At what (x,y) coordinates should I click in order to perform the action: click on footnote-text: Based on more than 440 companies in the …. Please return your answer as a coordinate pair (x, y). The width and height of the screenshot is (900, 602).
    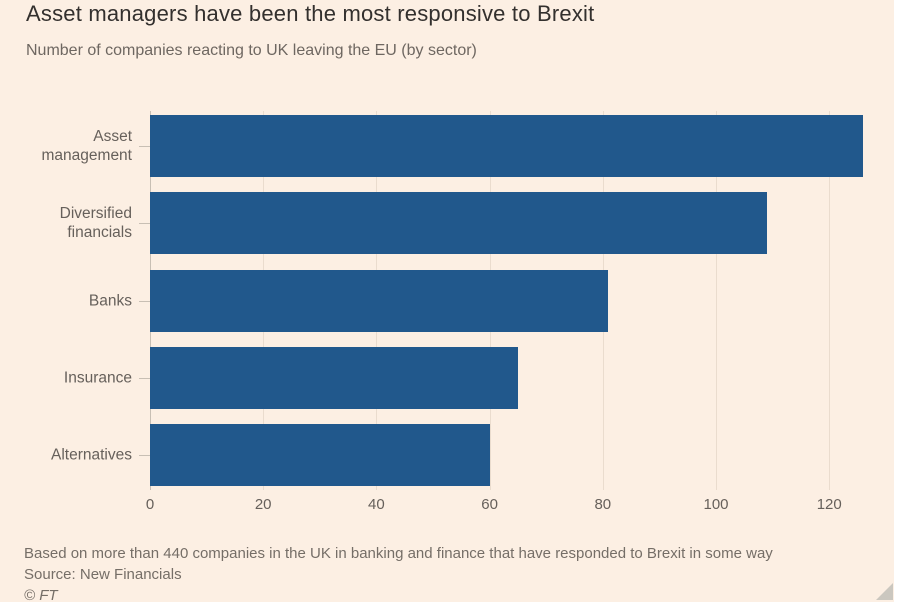
    Looking at the image, I should click on (398, 553).